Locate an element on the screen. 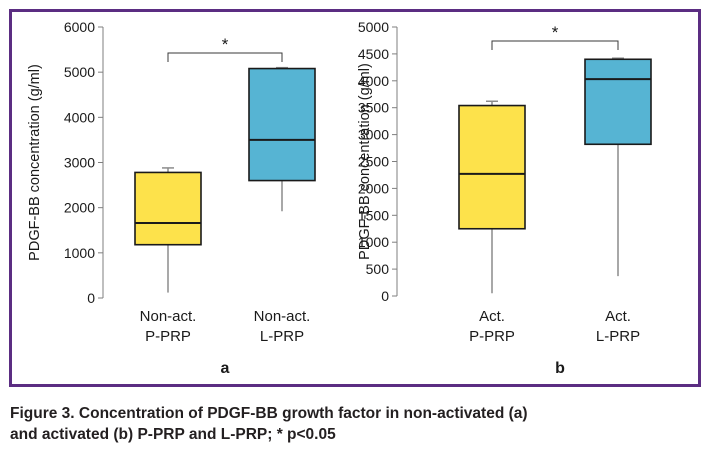 The height and width of the screenshot is (461, 707). panel-b-y-tick-label: 4500 is located at coordinates (373, 54).